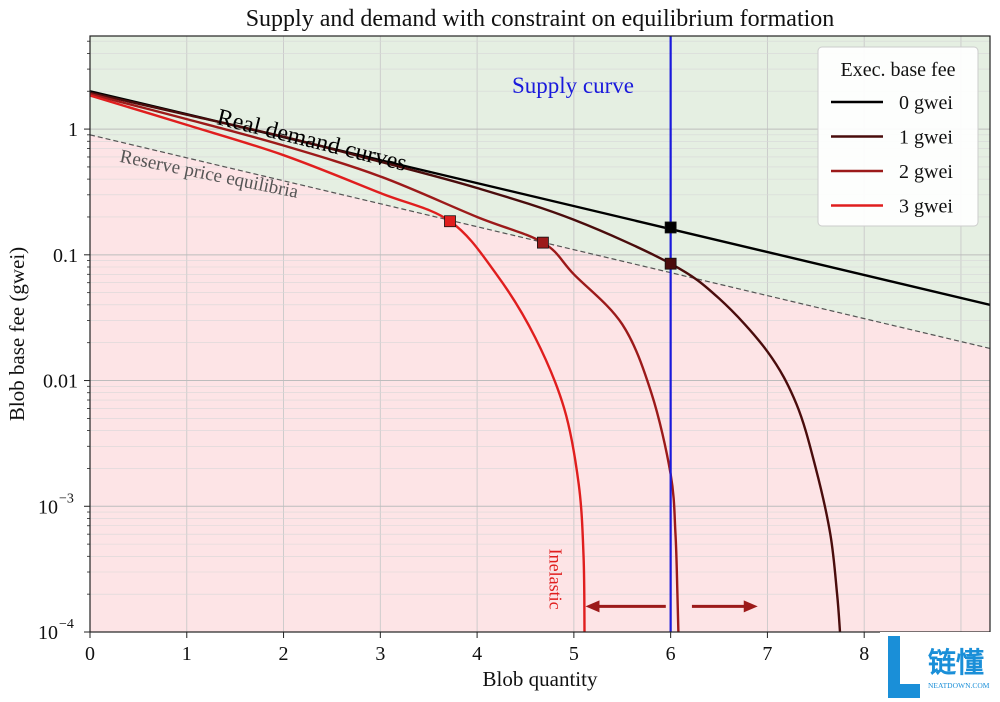 The width and height of the screenshot is (1000, 702). What do you see at coordinates (592, 606) in the screenshot?
I see `arrow-left-head` at bounding box center [592, 606].